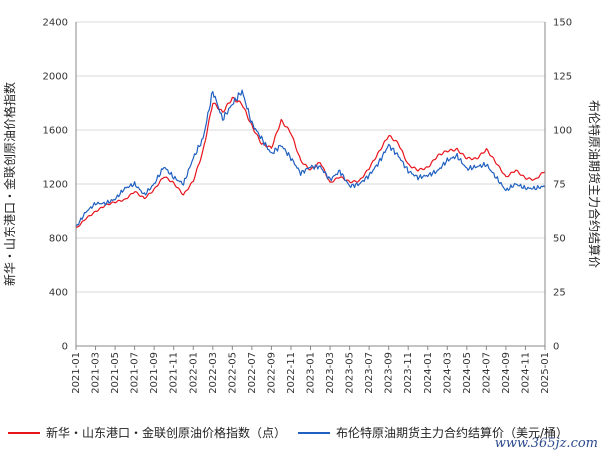  I want to click on x-tick-label: 2021-03, so click(96, 373).